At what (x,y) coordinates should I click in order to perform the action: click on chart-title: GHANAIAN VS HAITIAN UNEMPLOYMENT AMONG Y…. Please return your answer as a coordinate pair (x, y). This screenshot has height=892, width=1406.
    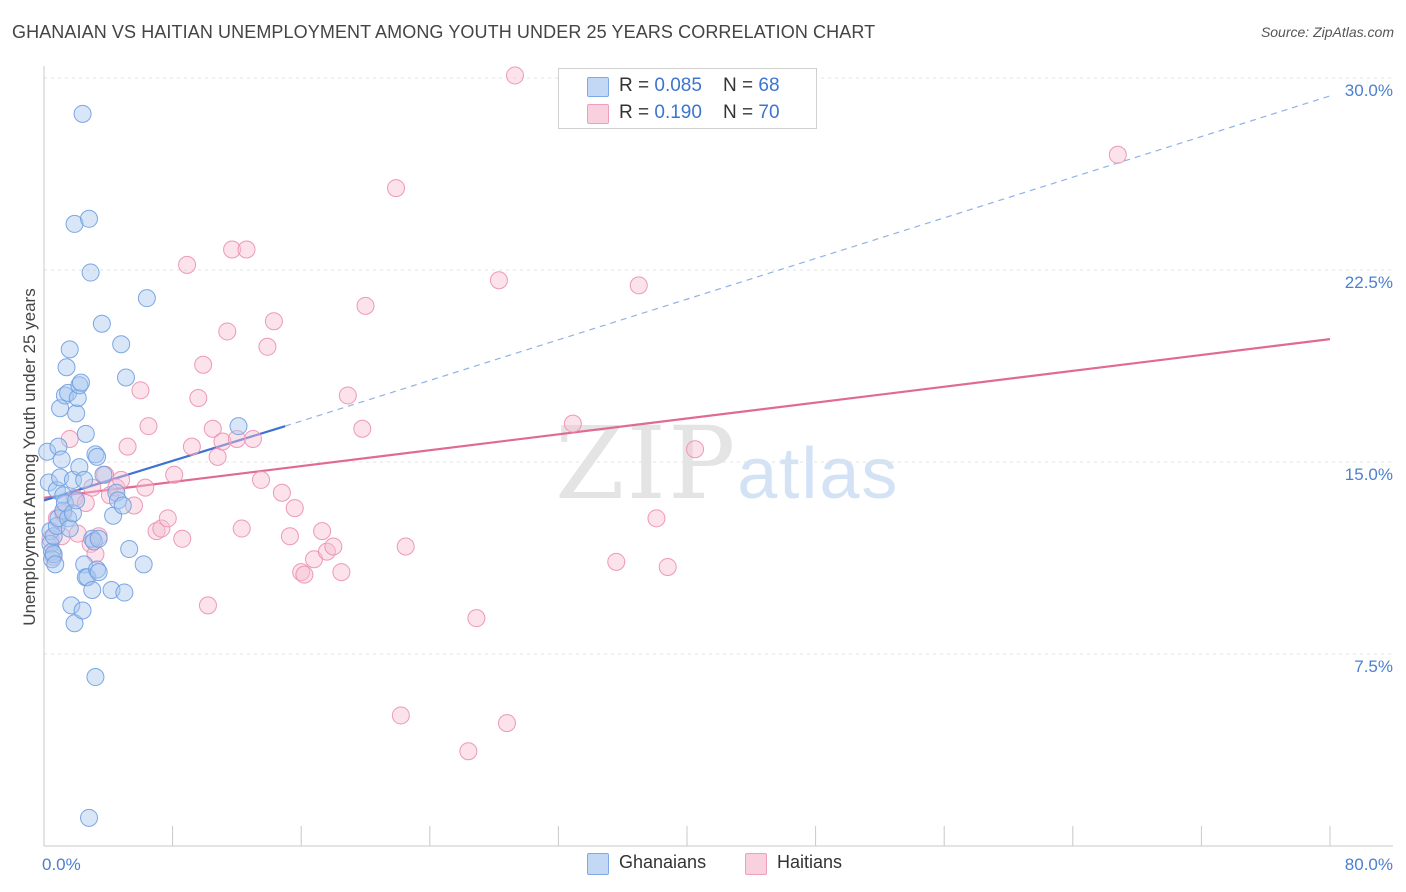
    Looking at the image, I should click on (444, 32).